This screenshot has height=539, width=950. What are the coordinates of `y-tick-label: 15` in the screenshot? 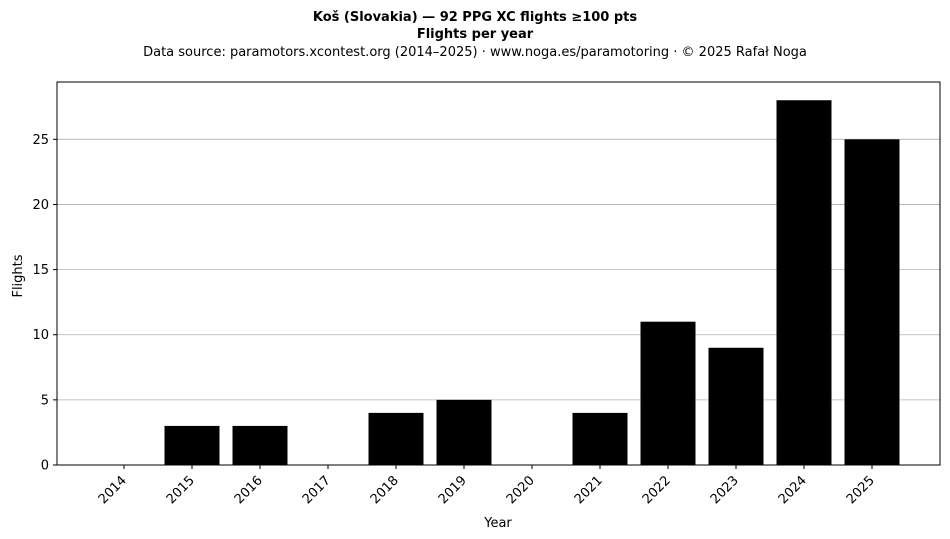 It's located at (40, 270).